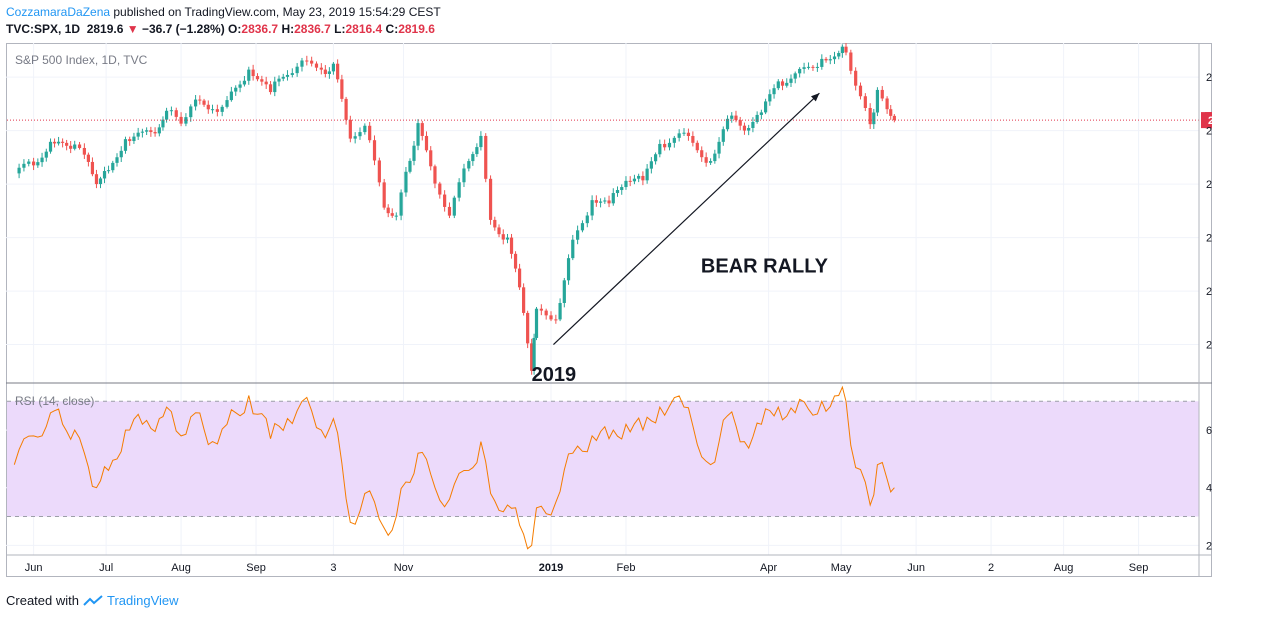 This screenshot has width=1274, height=618. Describe the element at coordinates (1209, 132) in the screenshot. I see `y-tick-label: 2800.0` at that location.